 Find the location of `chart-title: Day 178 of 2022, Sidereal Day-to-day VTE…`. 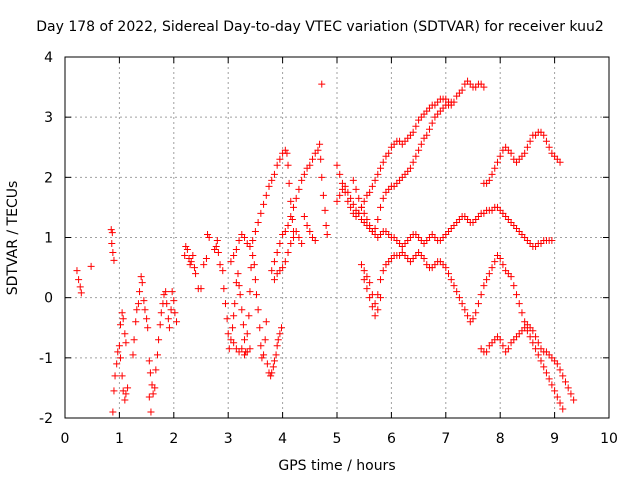

chart-title: Day 178 of 2022, Sidereal Day-to-day VTE… is located at coordinates (320, 27).